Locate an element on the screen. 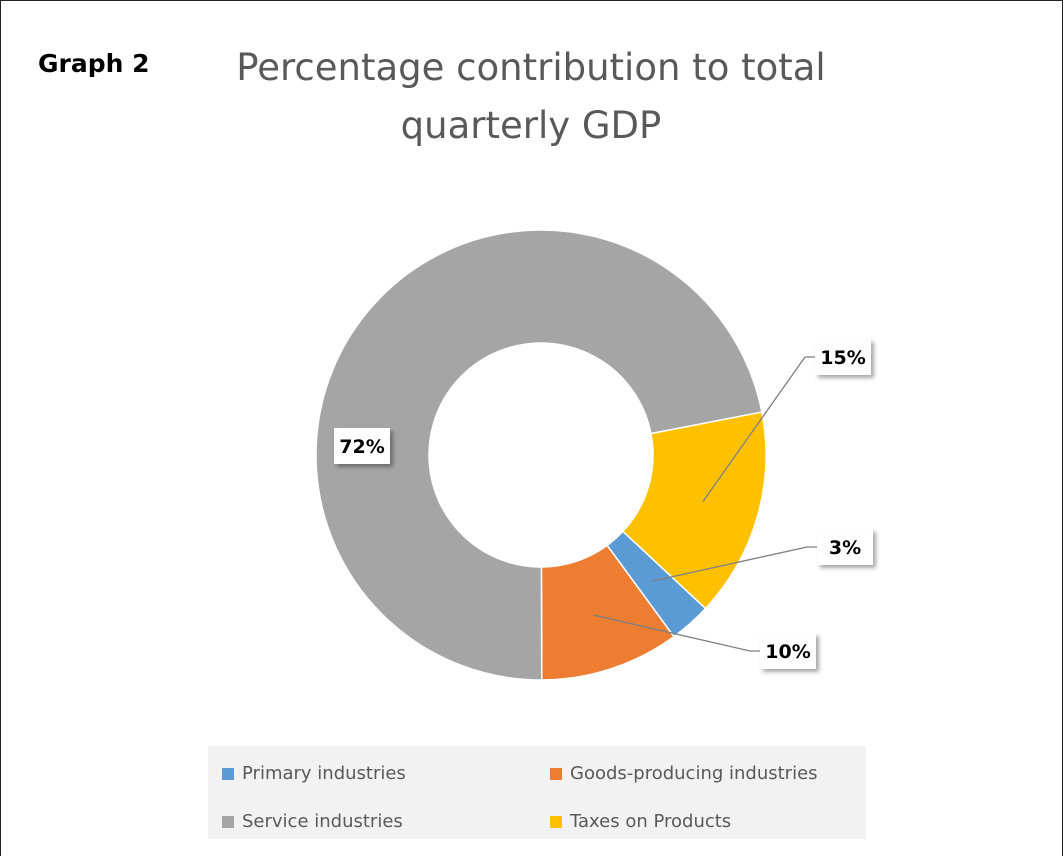 This screenshot has height=857, width=1063. chart-title-line-1: Percentage contribution to total is located at coordinates (531, 67).